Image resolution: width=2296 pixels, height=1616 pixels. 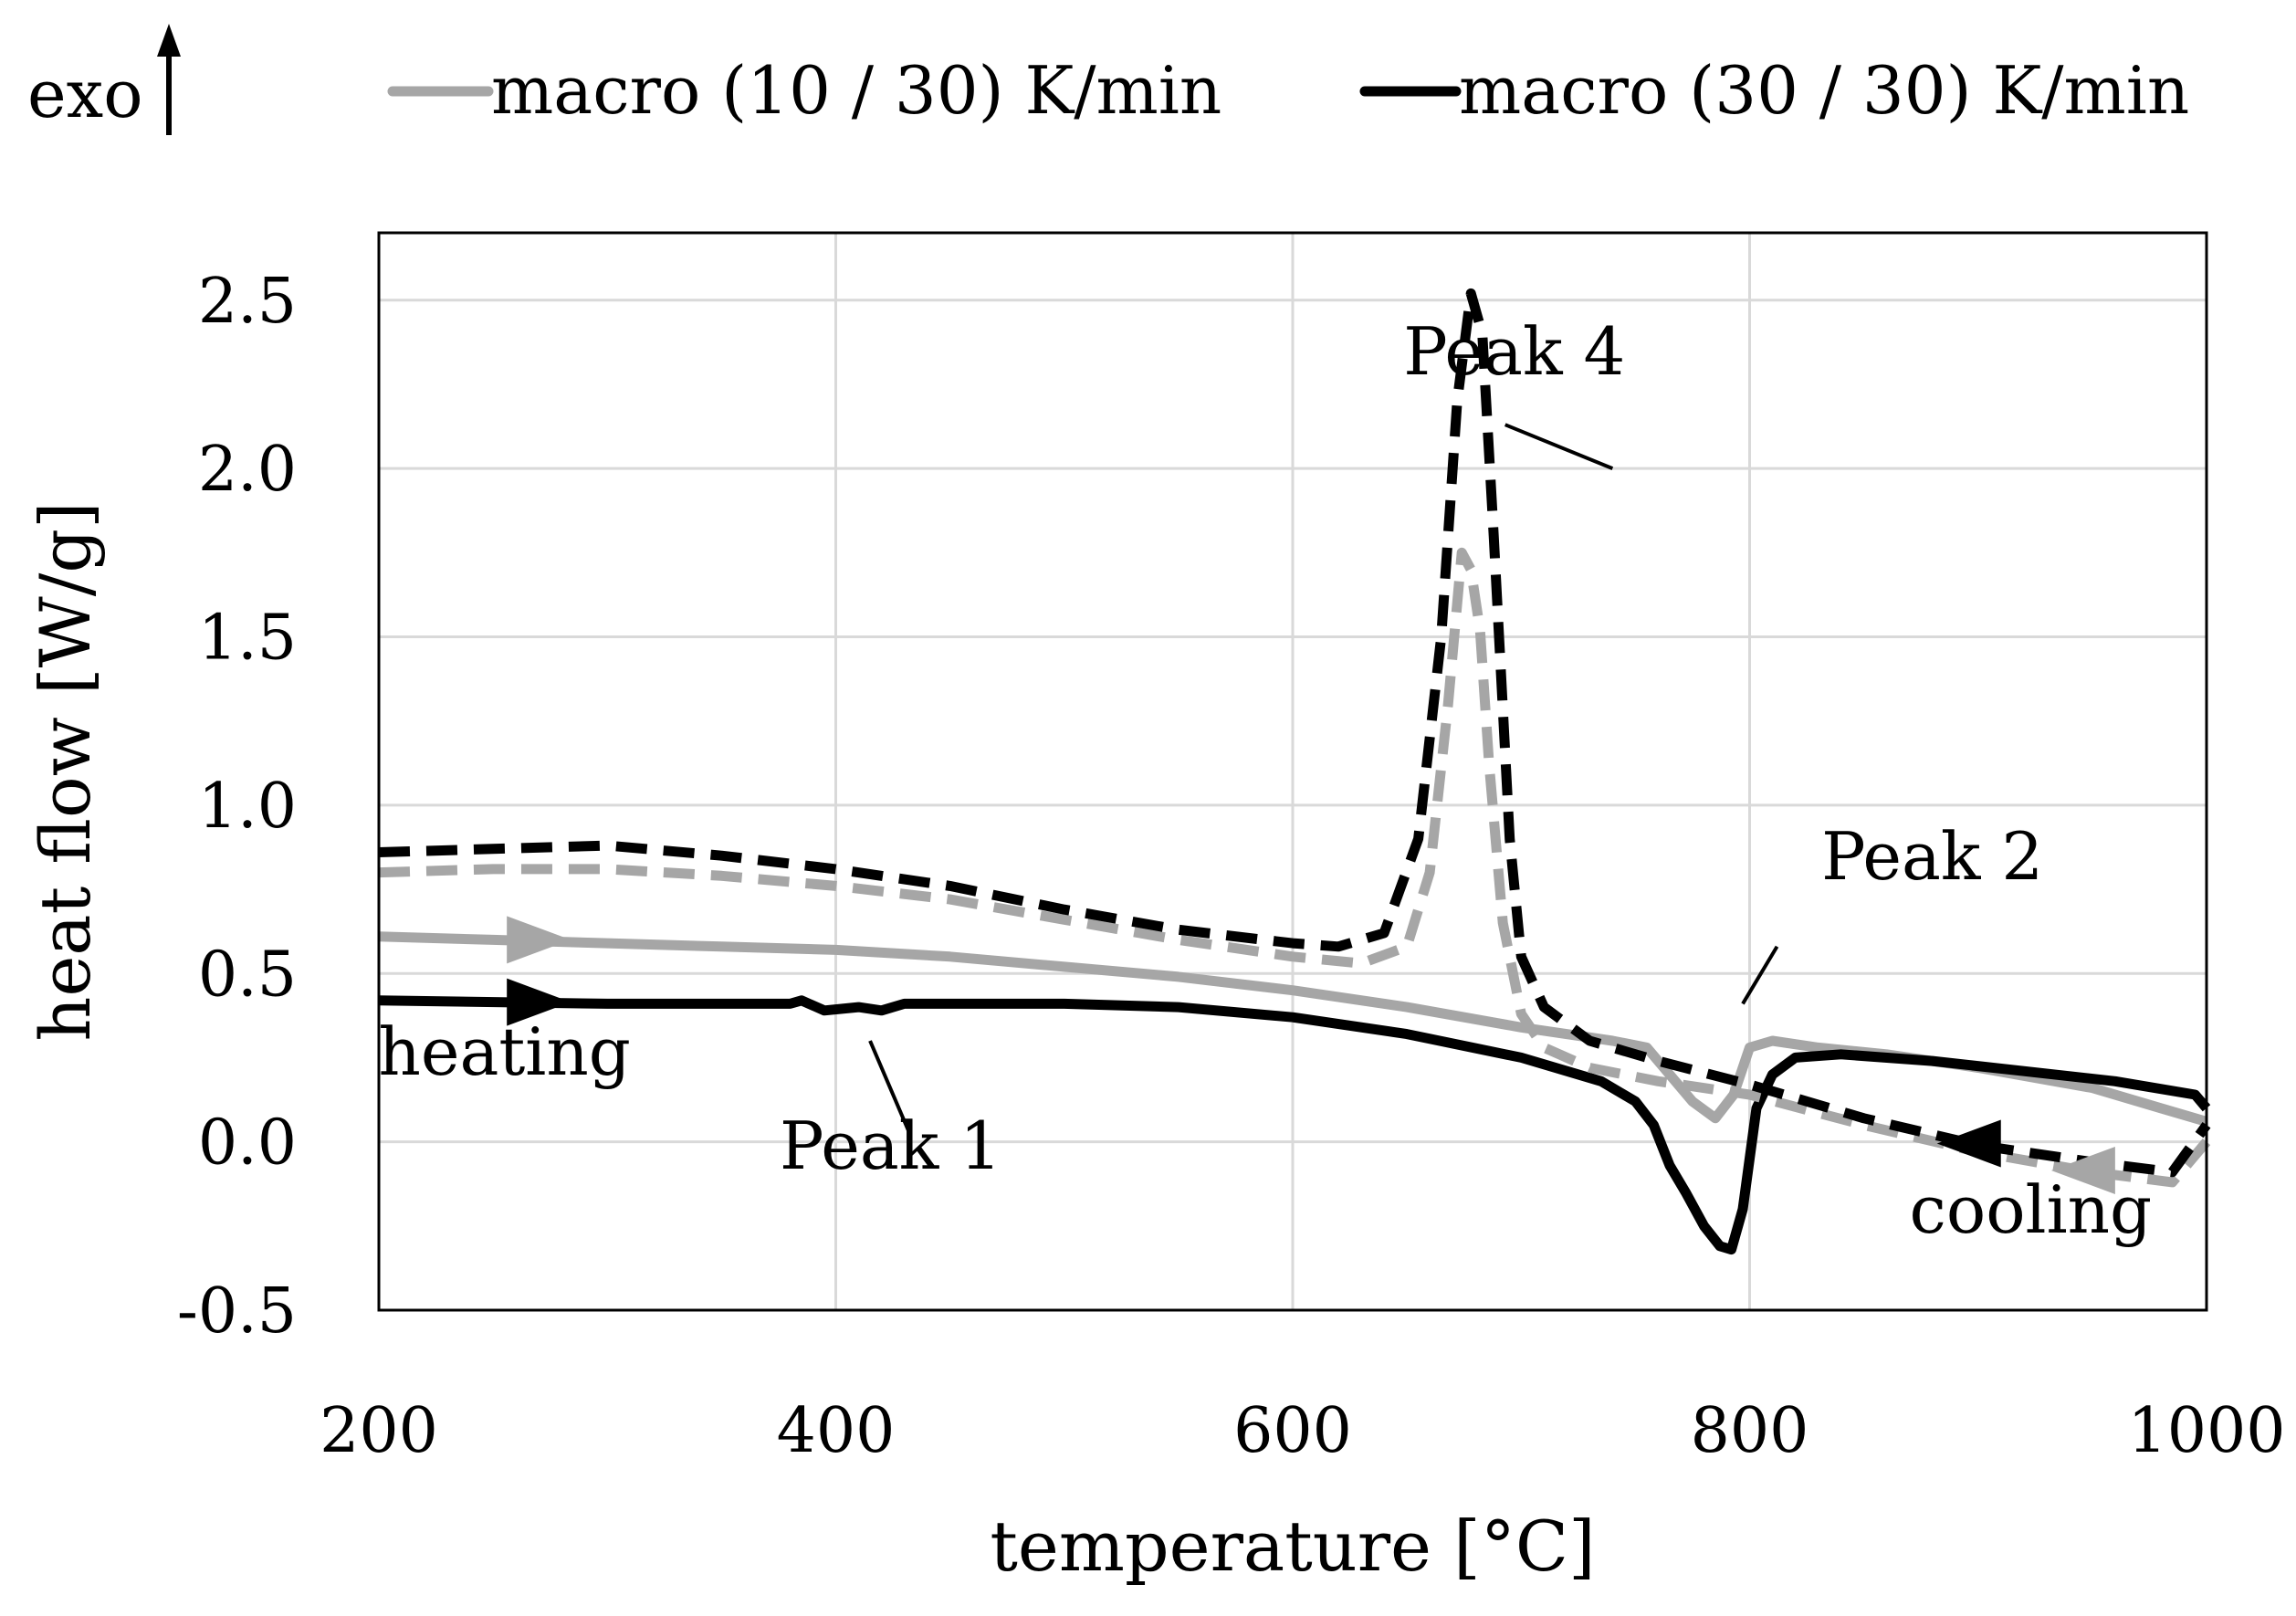 What do you see at coordinates (379, 1431) in the screenshot?
I see `x-tick-label-0: 200` at bounding box center [379, 1431].